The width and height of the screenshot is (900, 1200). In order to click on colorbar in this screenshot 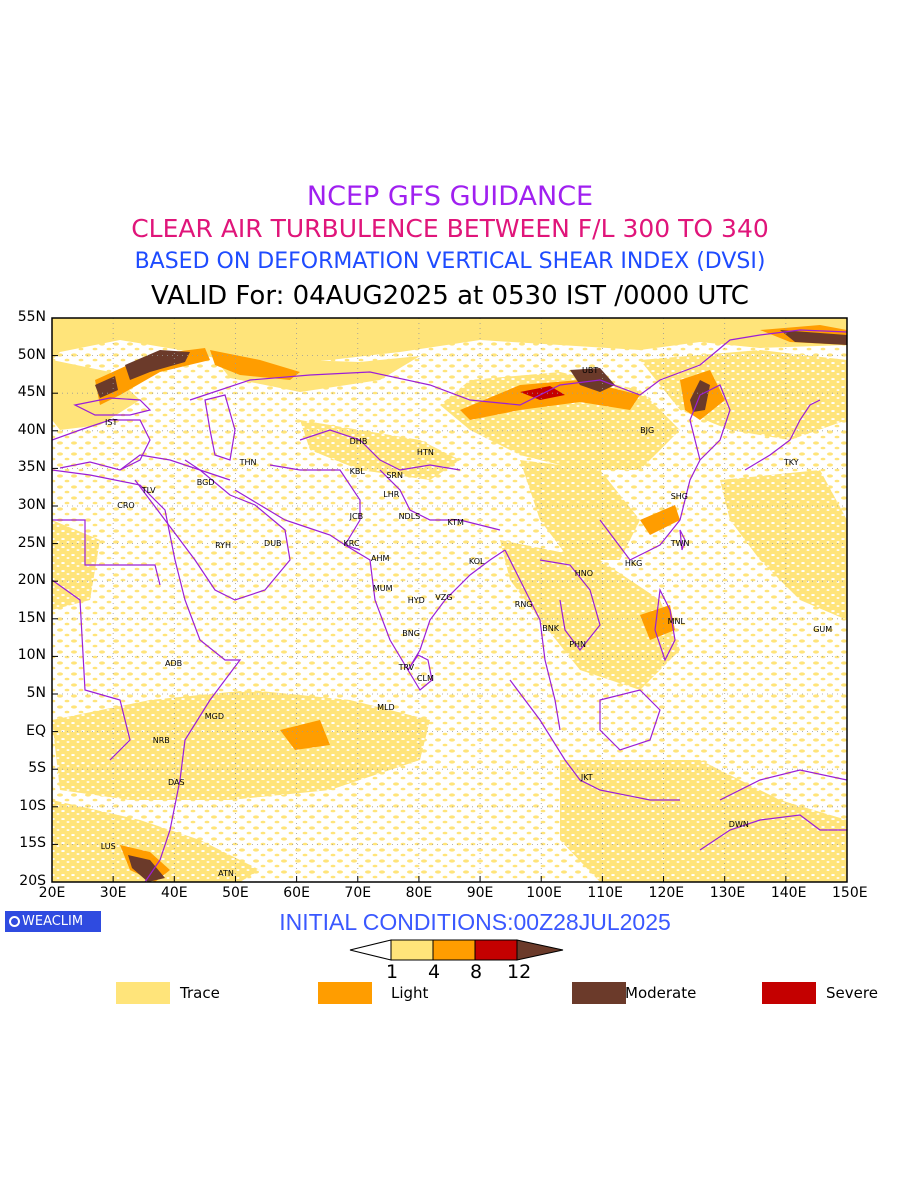, I will do `click(456, 950)`.